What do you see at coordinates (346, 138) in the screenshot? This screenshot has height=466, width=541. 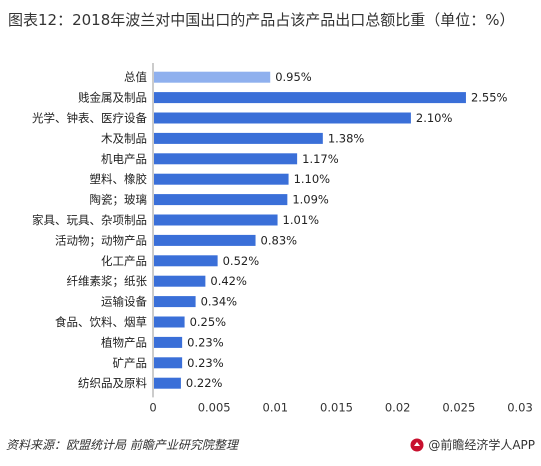 I see `data-label-3: 1.38%` at bounding box center [346, 138].